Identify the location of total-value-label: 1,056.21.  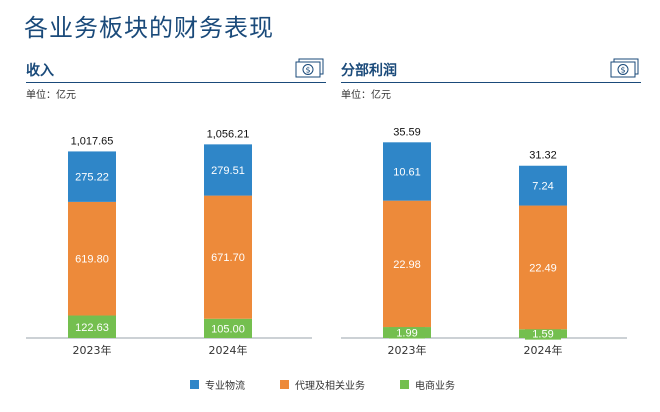
(228, 134).